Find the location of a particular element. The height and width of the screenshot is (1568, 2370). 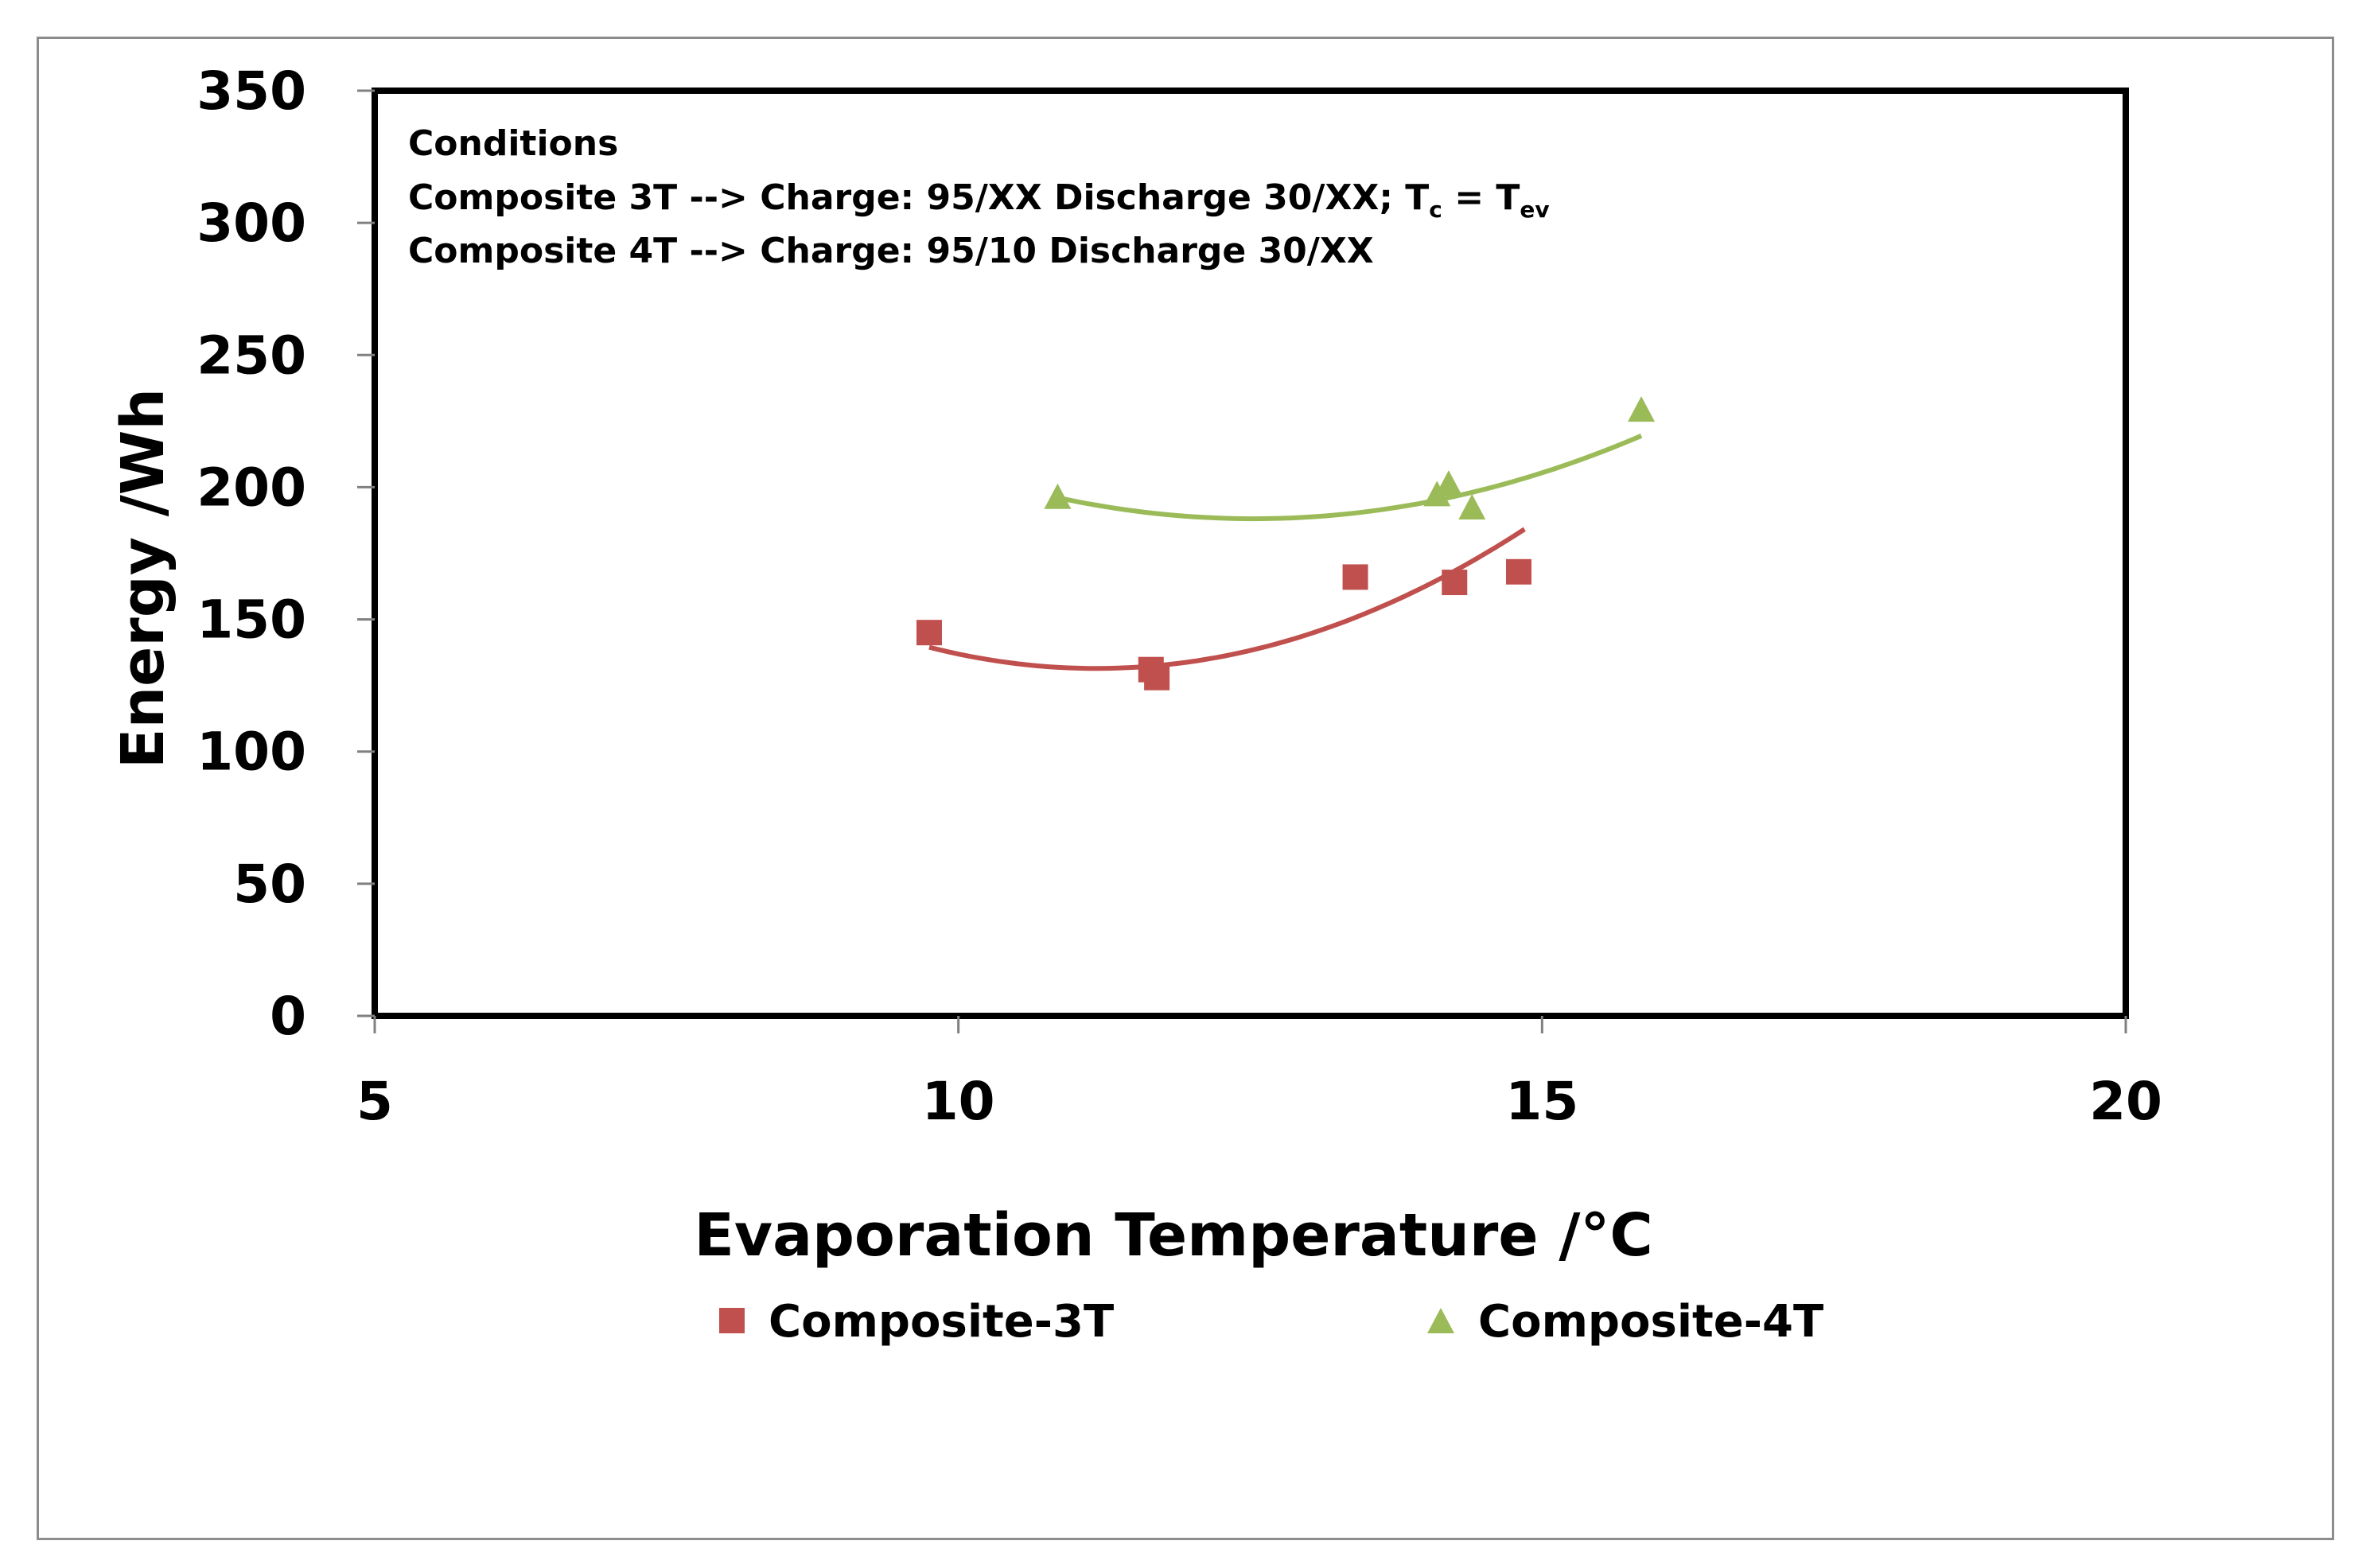

x-axis-title: Evaporation Temperature /°C is located at coordinates (1173, 1235).